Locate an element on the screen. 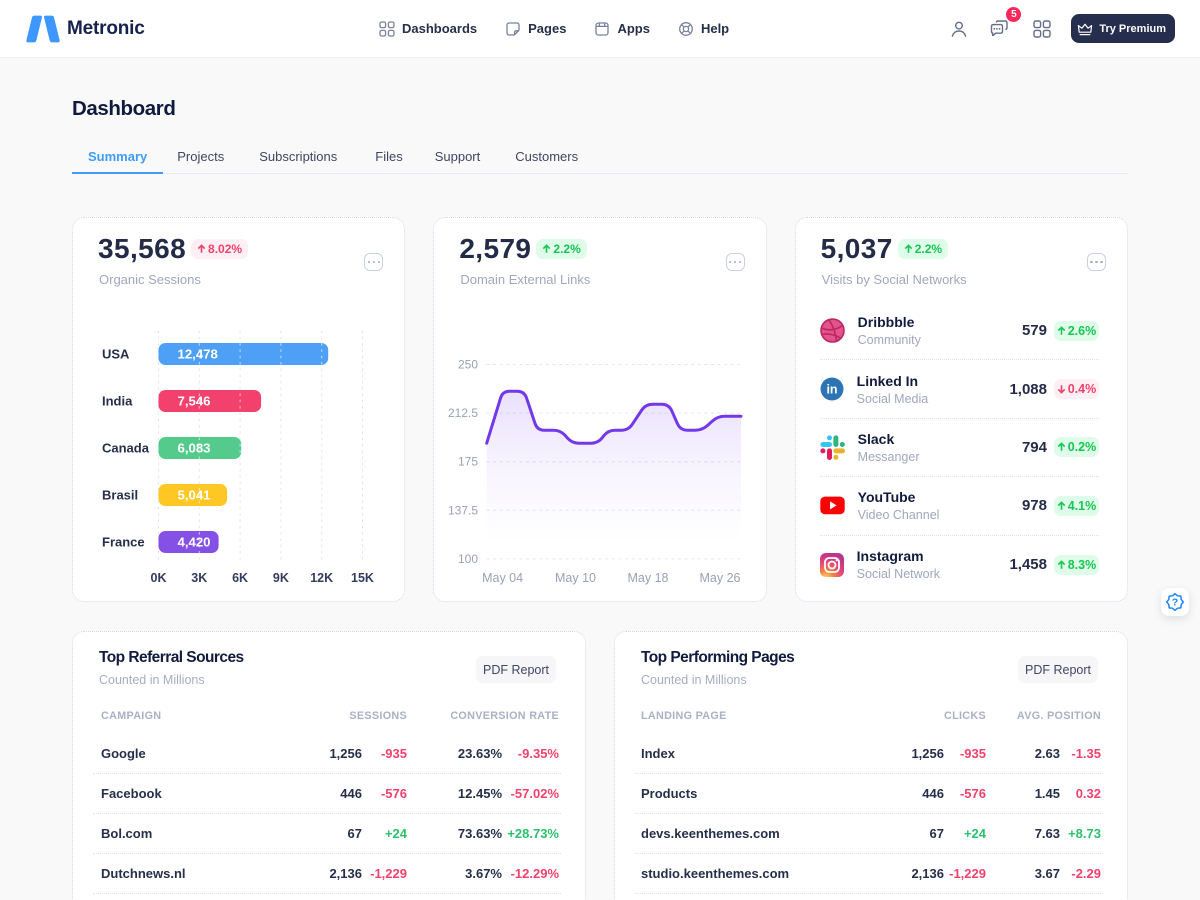 The width and height of the screenshot is (1200, 900). svg-text: 212.5 is located at coordinates (463, 413).